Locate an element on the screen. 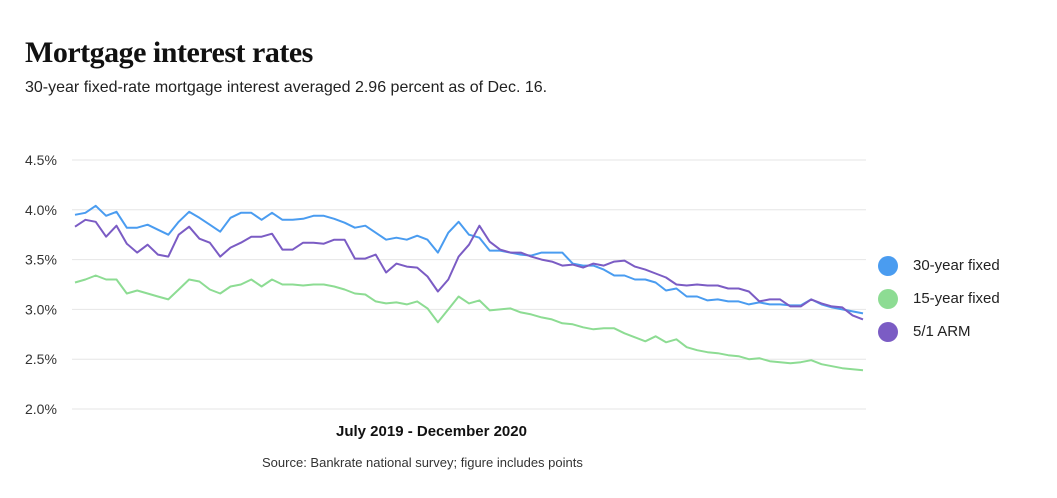 The width and height of the screenshot is (1057, 498). y-tick-label: 4.5% is located at coordinates (41, 160).